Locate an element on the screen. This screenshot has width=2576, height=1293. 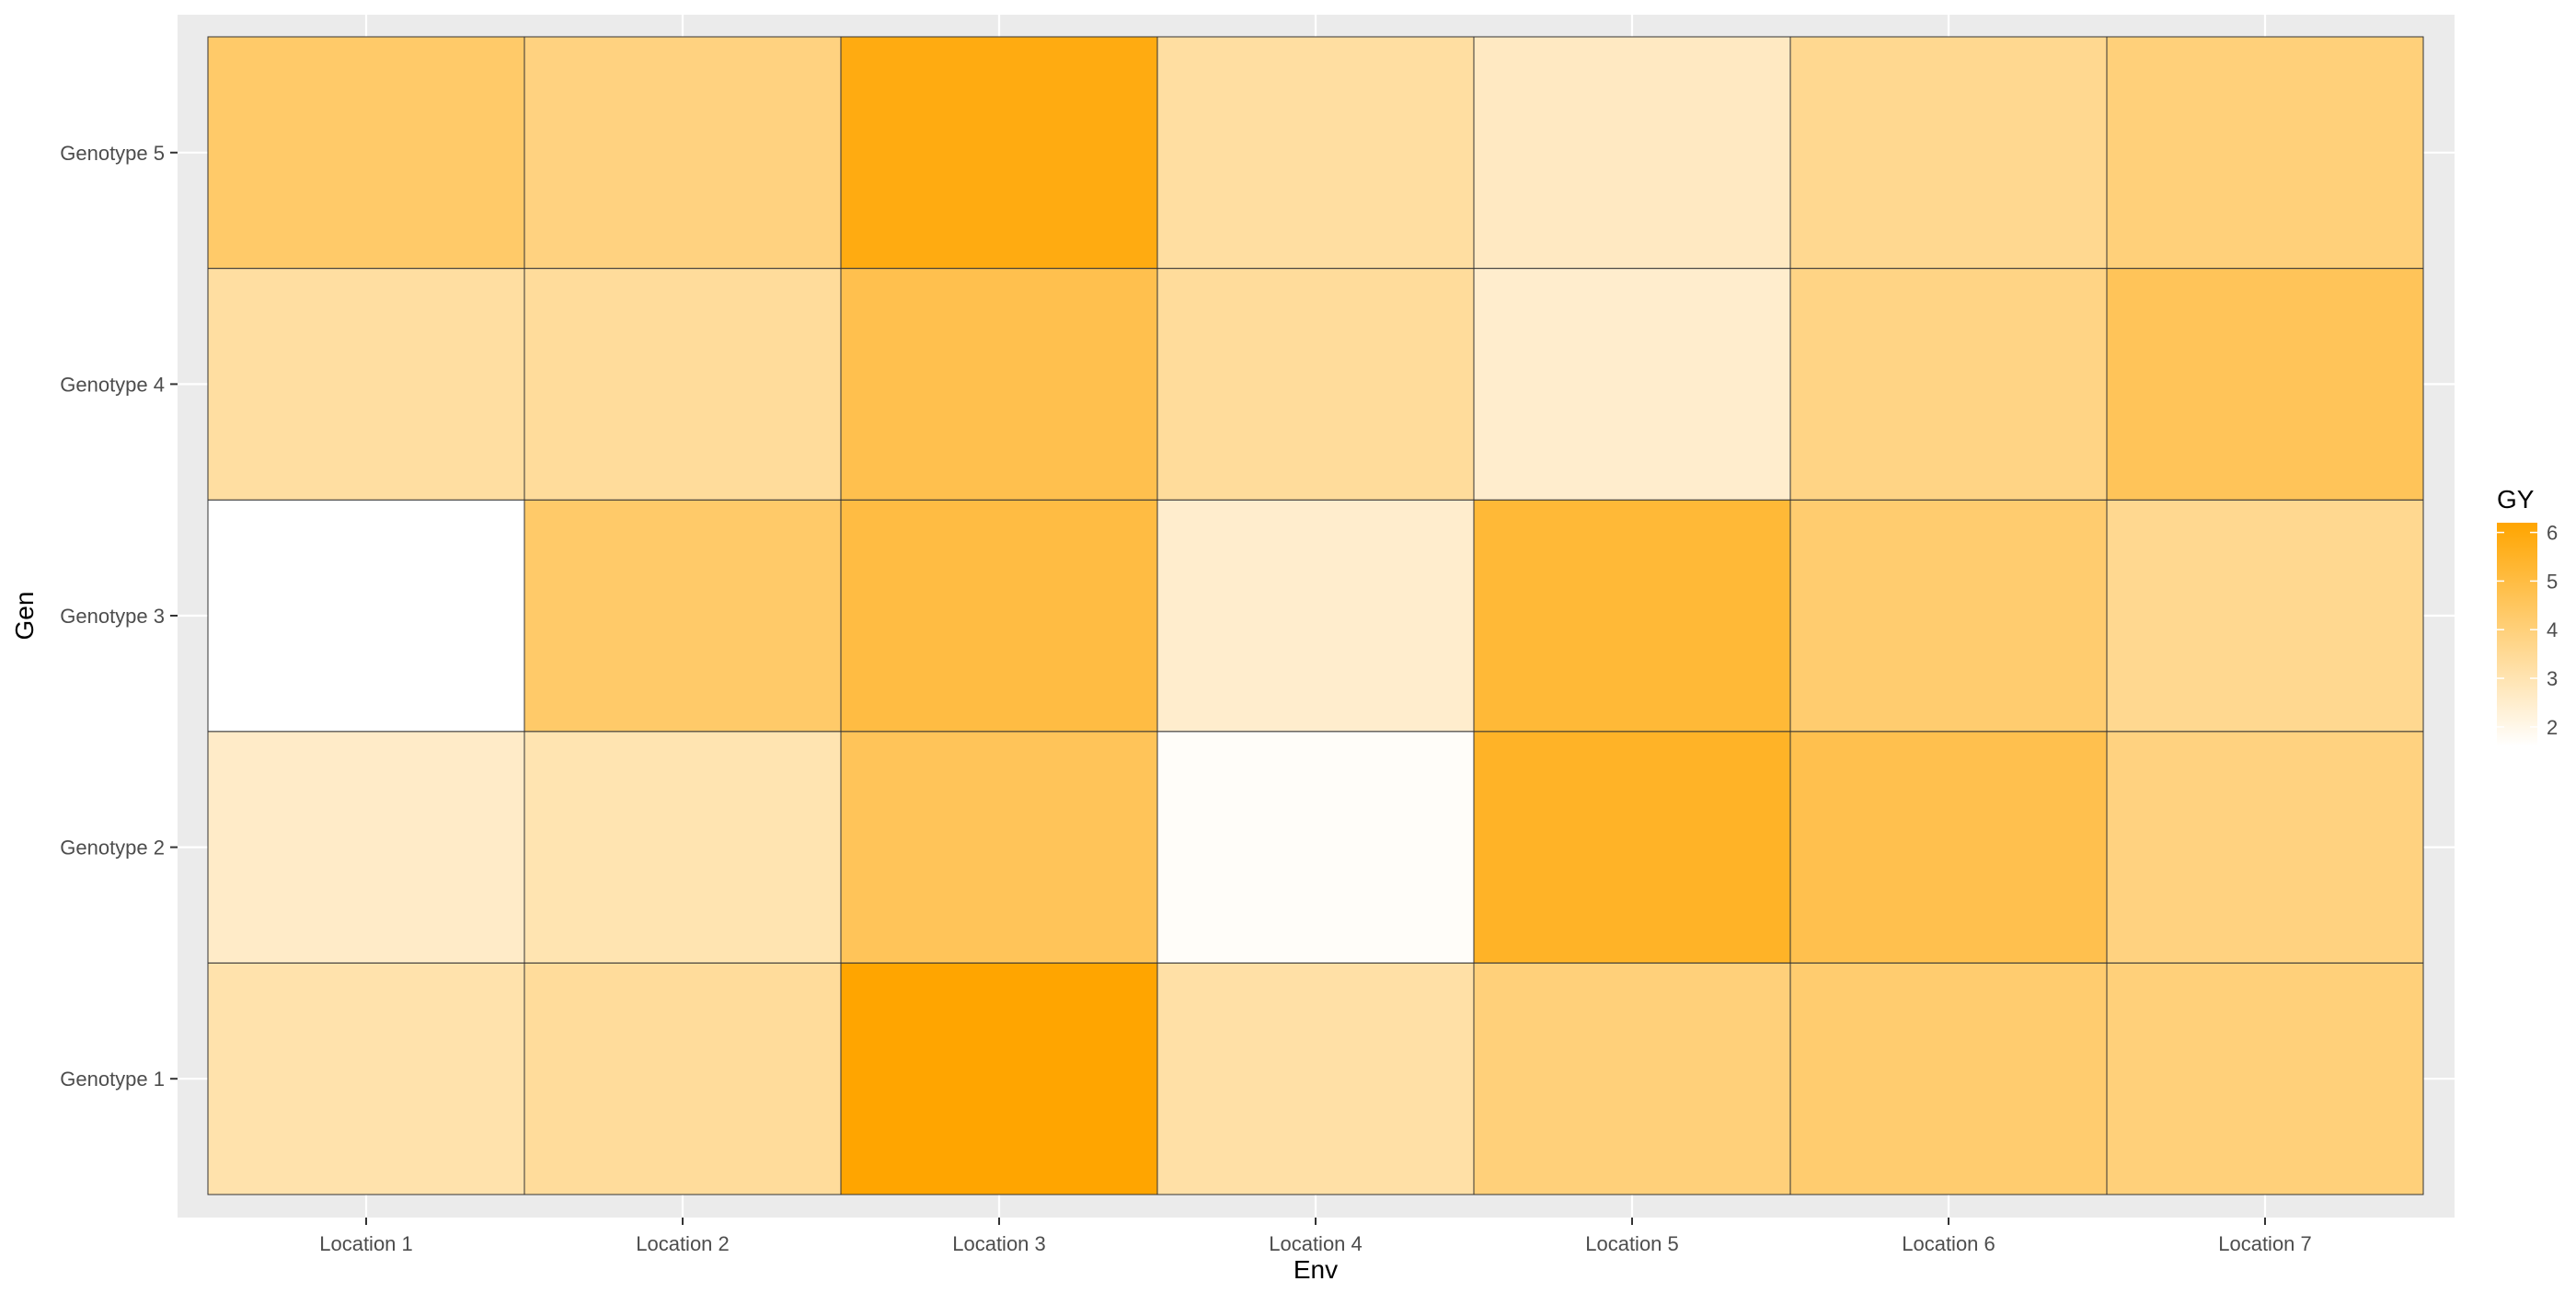
x-tick-label: Location 5 is located at coordinates (1632, 1243).